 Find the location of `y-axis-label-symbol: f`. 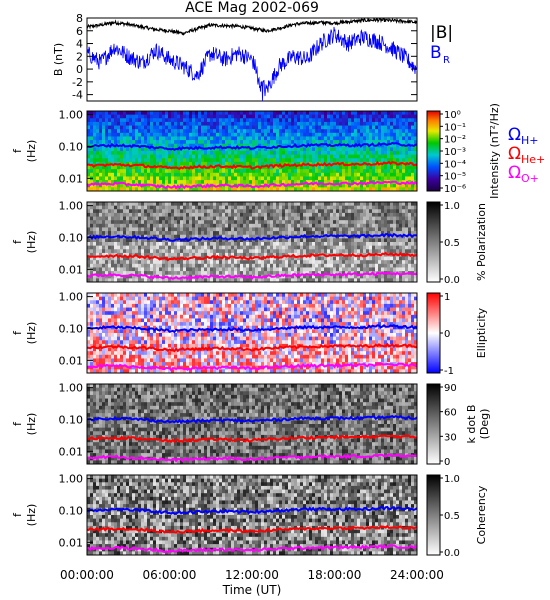

y-axis-label-symbol: f is located at coordinates (17, 241).